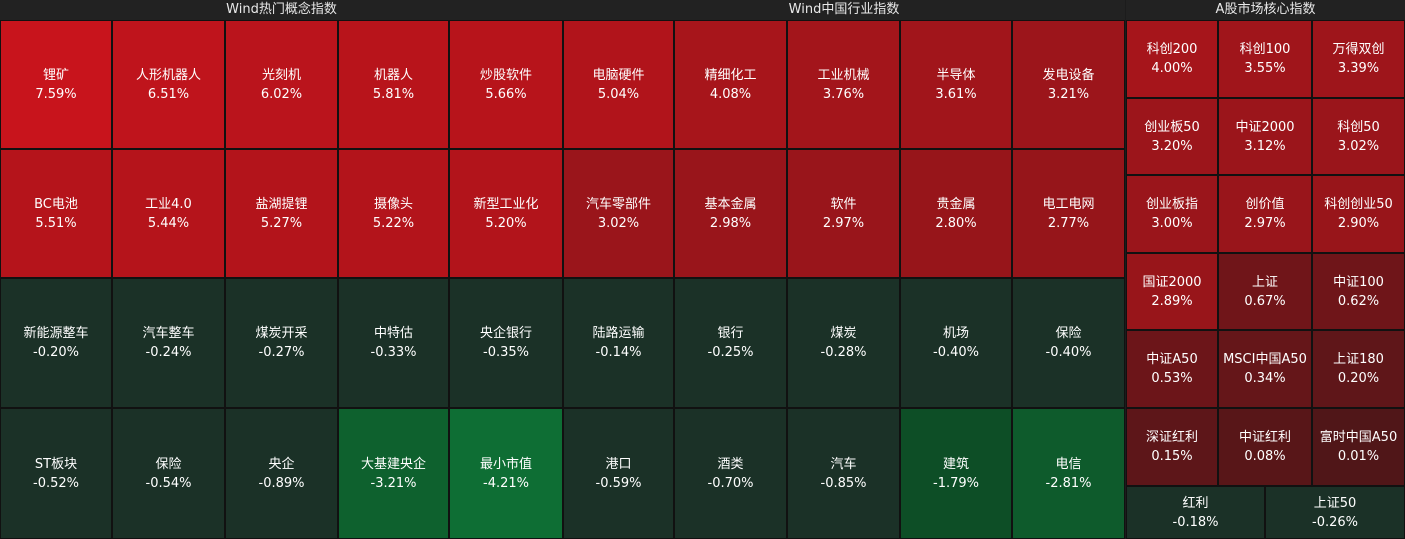  Describe the element at coordinates (506, 84) in the screenshot. I see `heatmap-tile: 炒股软件 5.66%` at that location.